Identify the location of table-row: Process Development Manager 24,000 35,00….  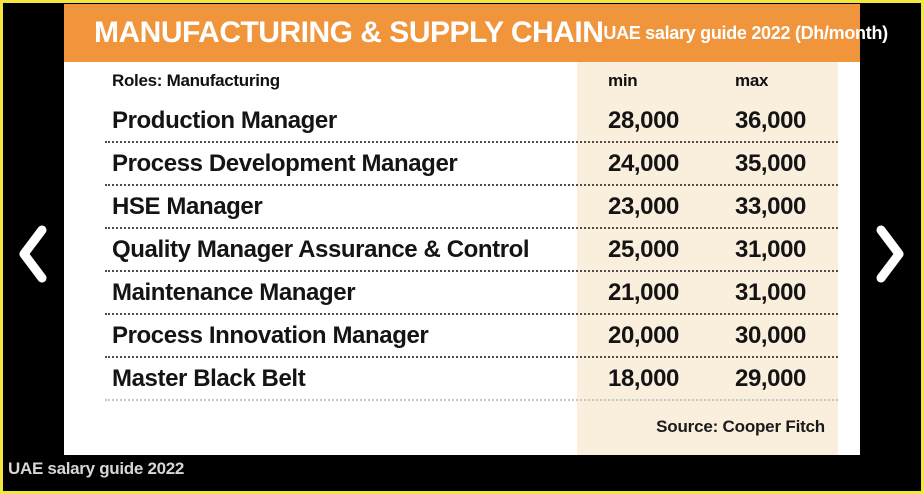
(471, 164).